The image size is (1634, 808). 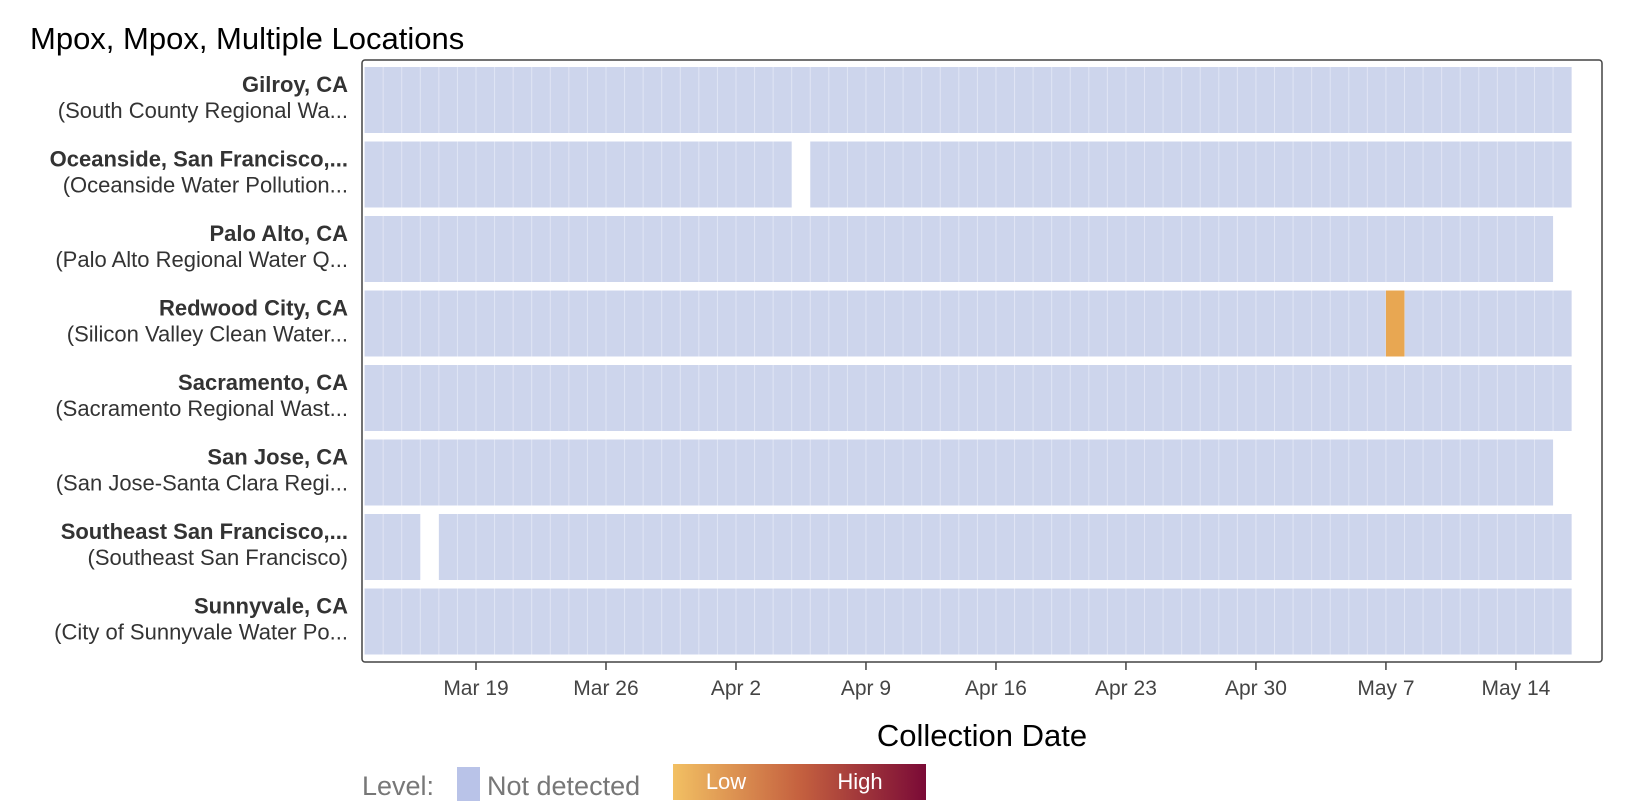 I want to click on row-location-name: Gilroy, CA, so click(x=295, y=84).